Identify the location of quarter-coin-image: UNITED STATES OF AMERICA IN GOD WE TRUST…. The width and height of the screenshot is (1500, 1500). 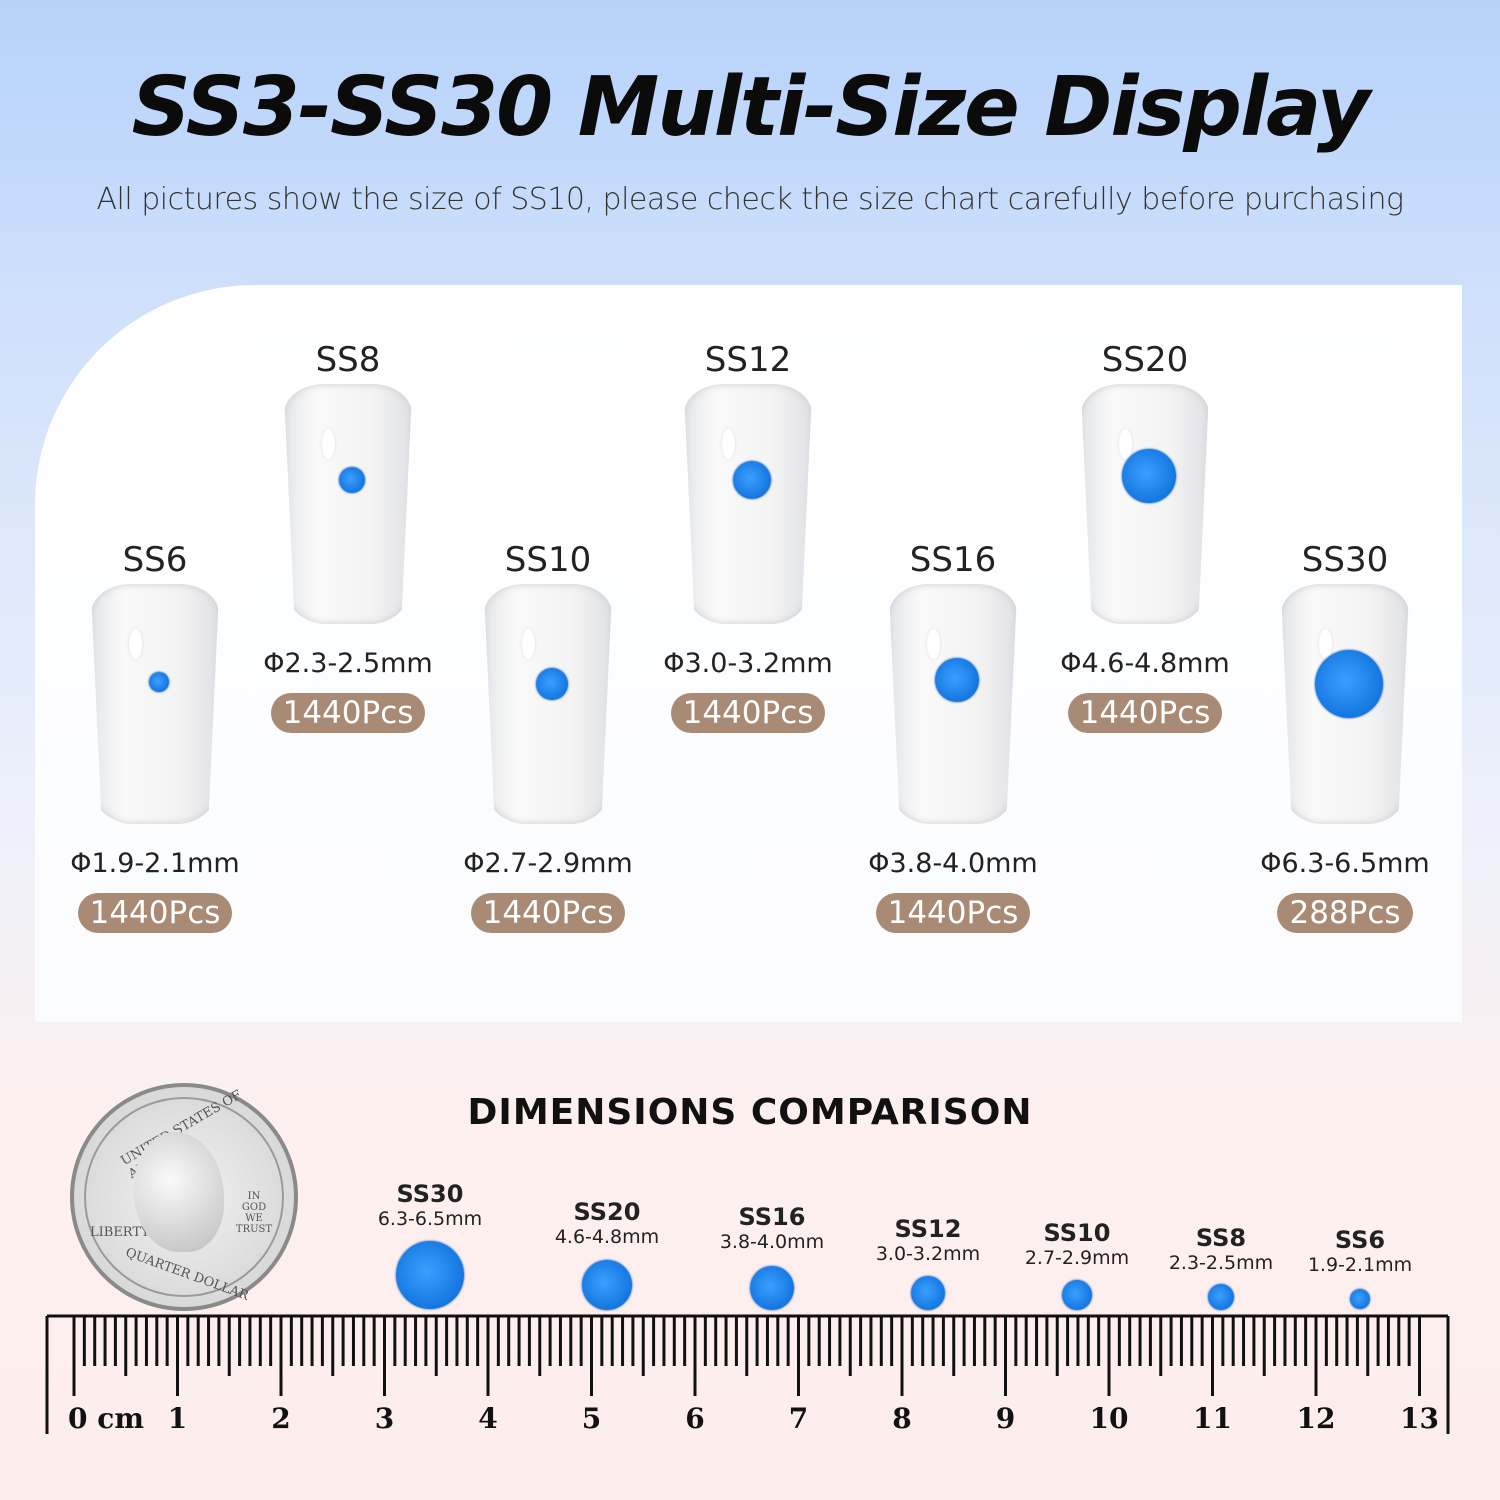
(184, 1197).